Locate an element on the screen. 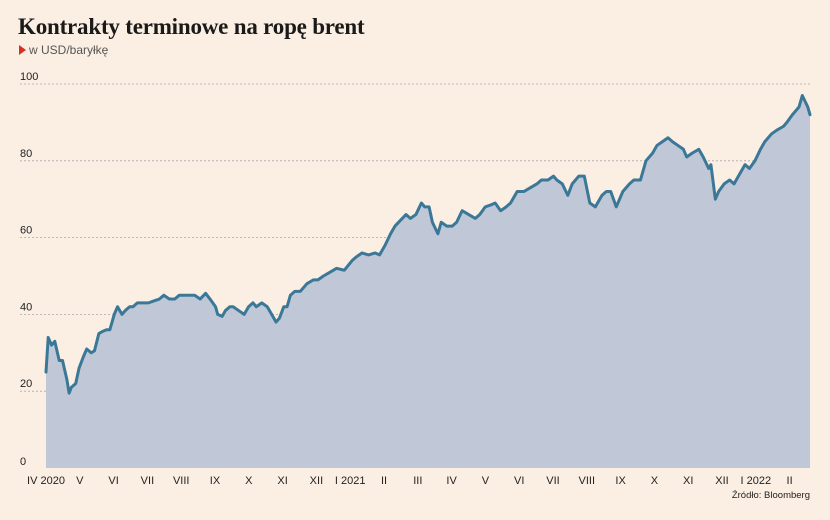 The width and height of the screenshot is (830, 520). red-triangle-icon is located at coordinates (22, 50).